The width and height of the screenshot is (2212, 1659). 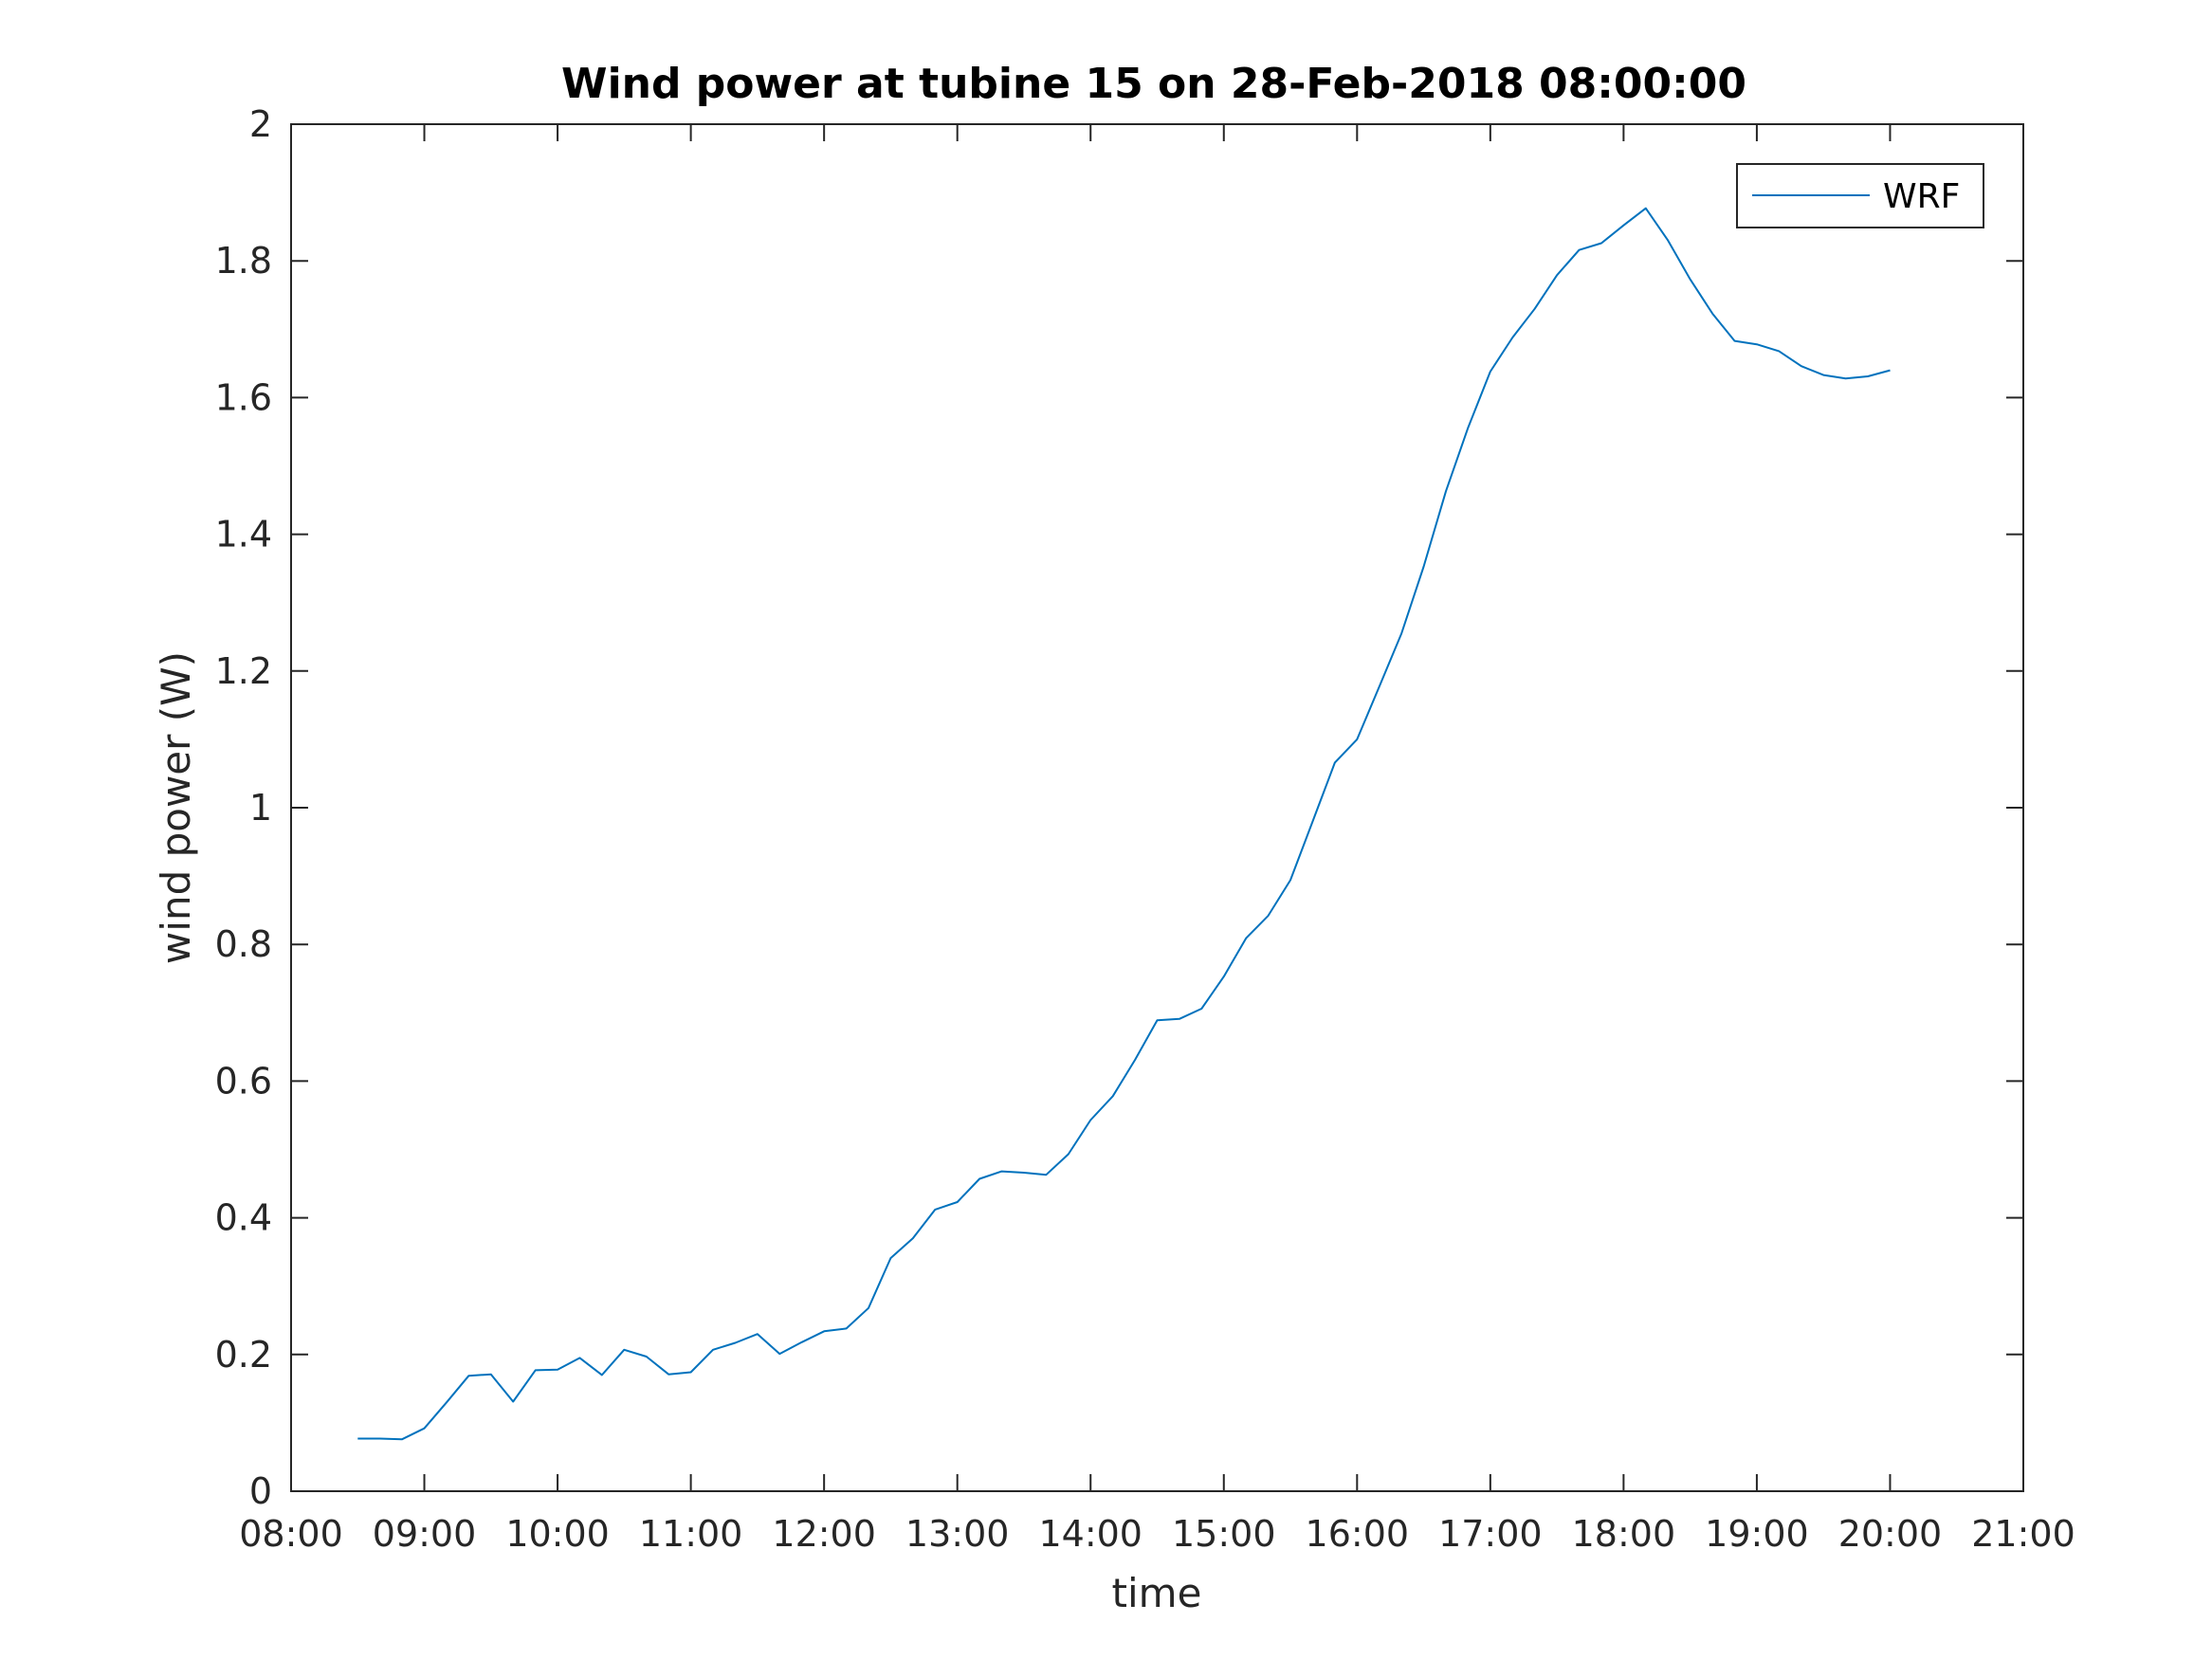 I want to click on y-tick-label: 1.8, so click(x=243, y=261).